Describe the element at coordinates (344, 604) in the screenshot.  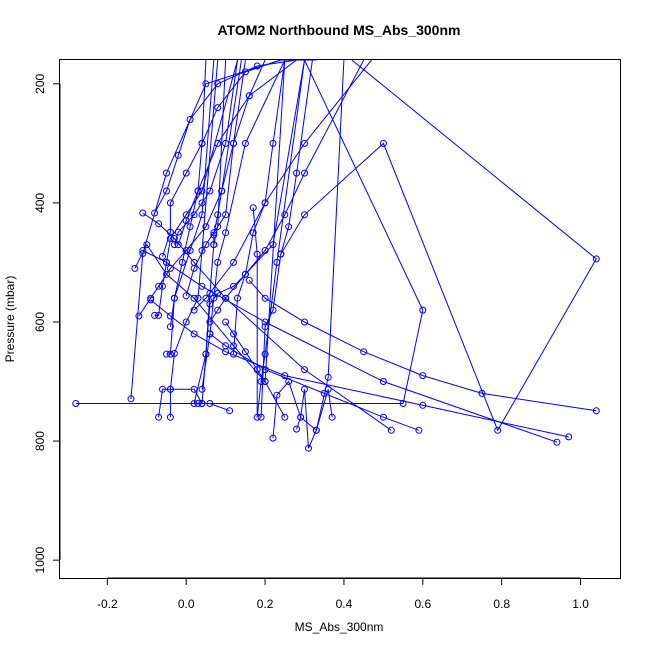
I see `x-tick-label: 0.4` at that location.